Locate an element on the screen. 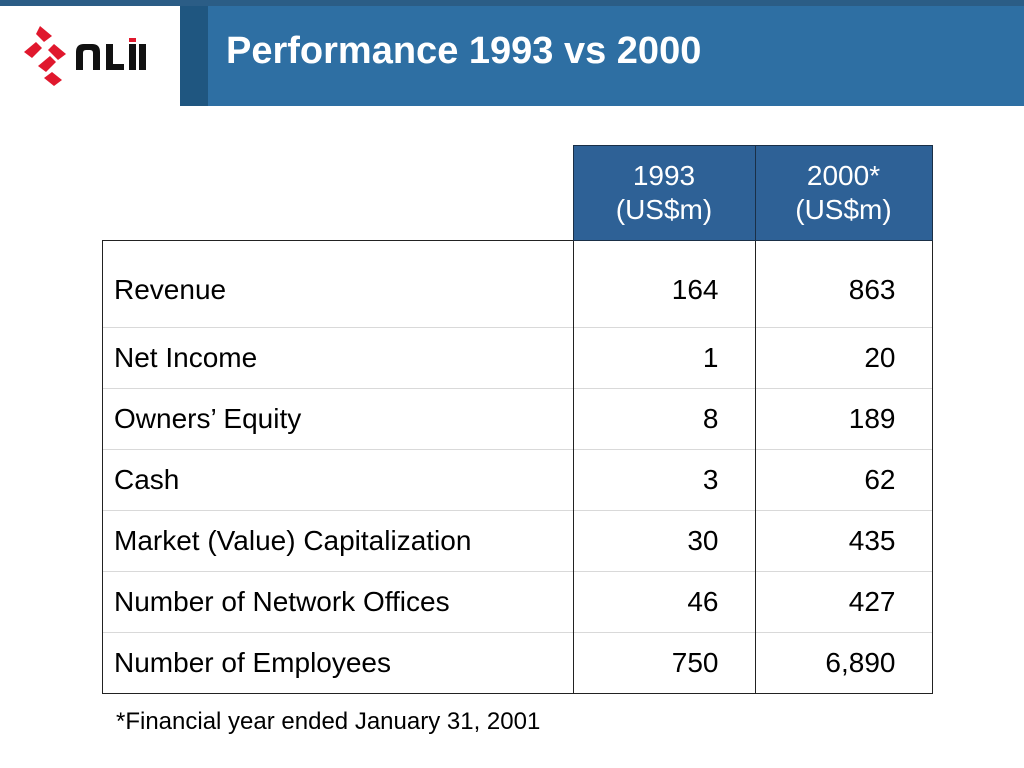 This screenshot has height=768, width=1024. value-2000: 20 is located at coordinates (843, 357).